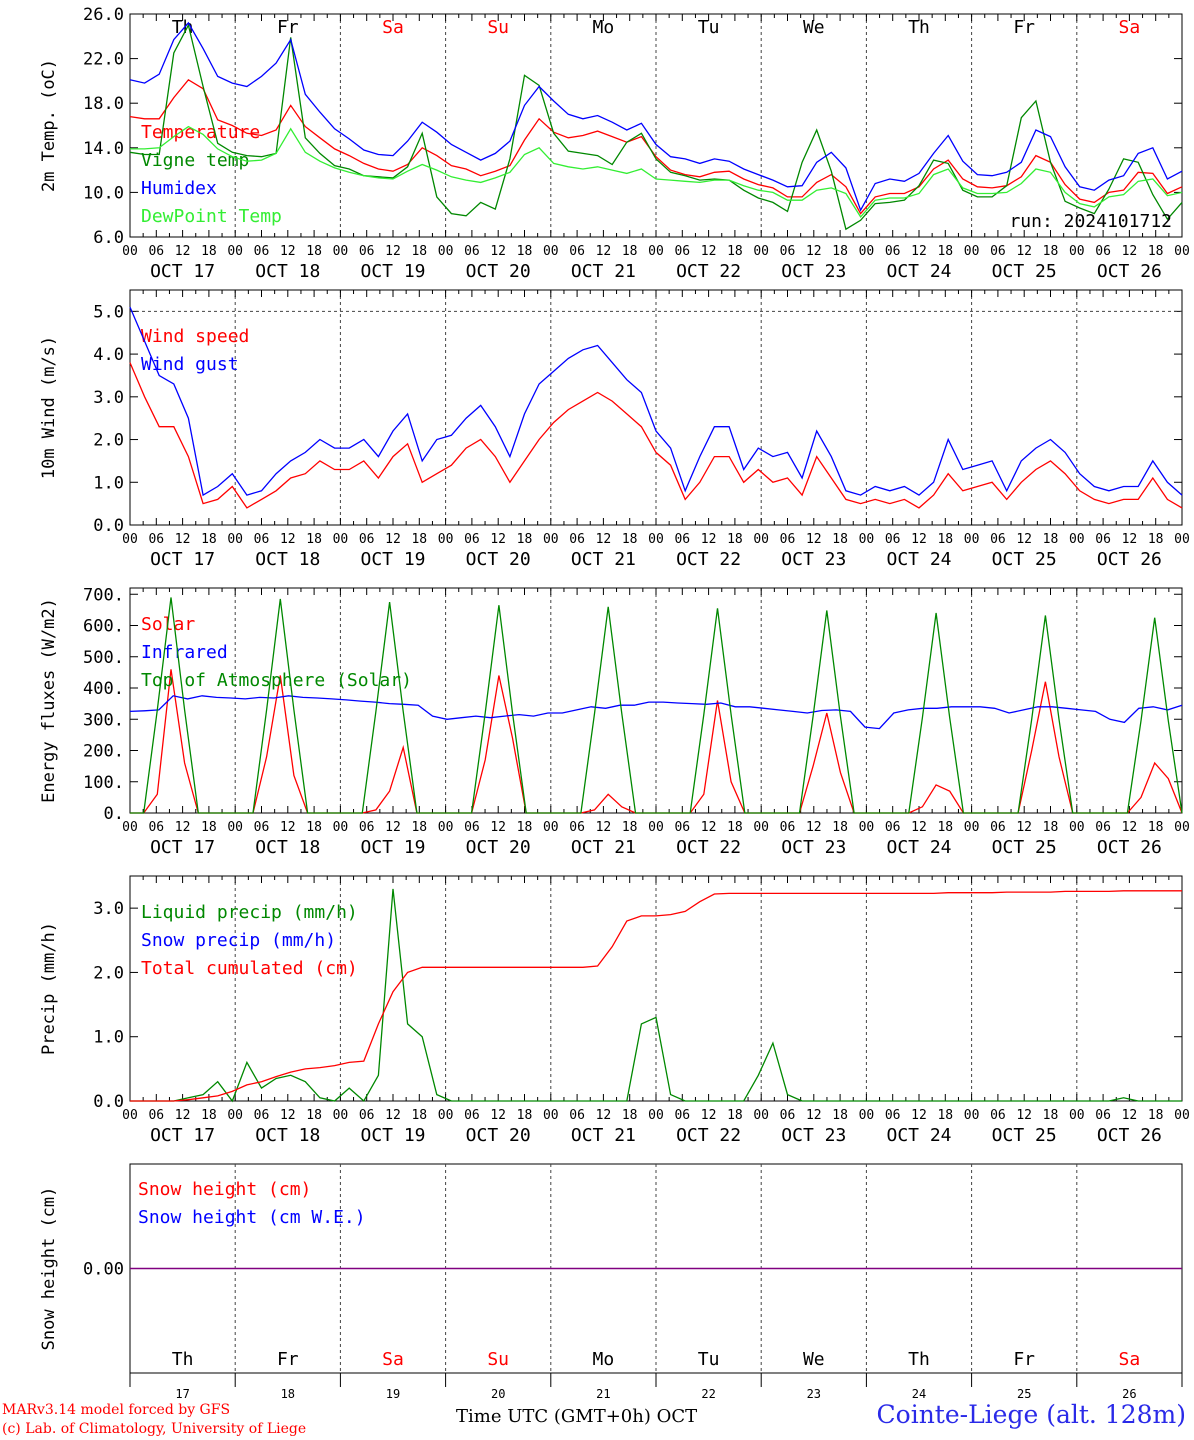  I want to click on y-tick-label: 2.0, so click(108, 441).